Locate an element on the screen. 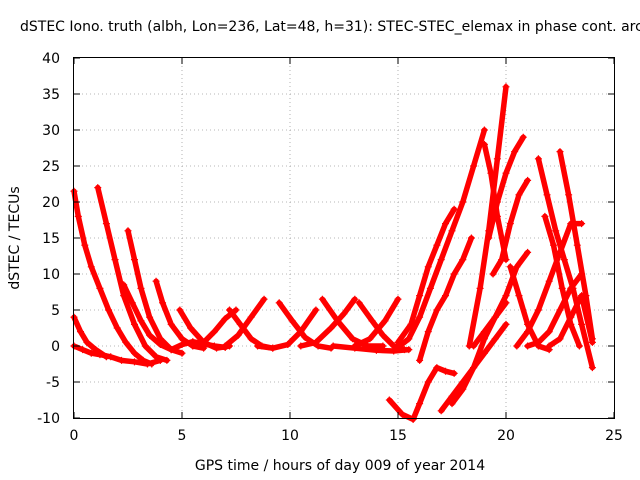  series-12-line is located at coordinates (244, 322).